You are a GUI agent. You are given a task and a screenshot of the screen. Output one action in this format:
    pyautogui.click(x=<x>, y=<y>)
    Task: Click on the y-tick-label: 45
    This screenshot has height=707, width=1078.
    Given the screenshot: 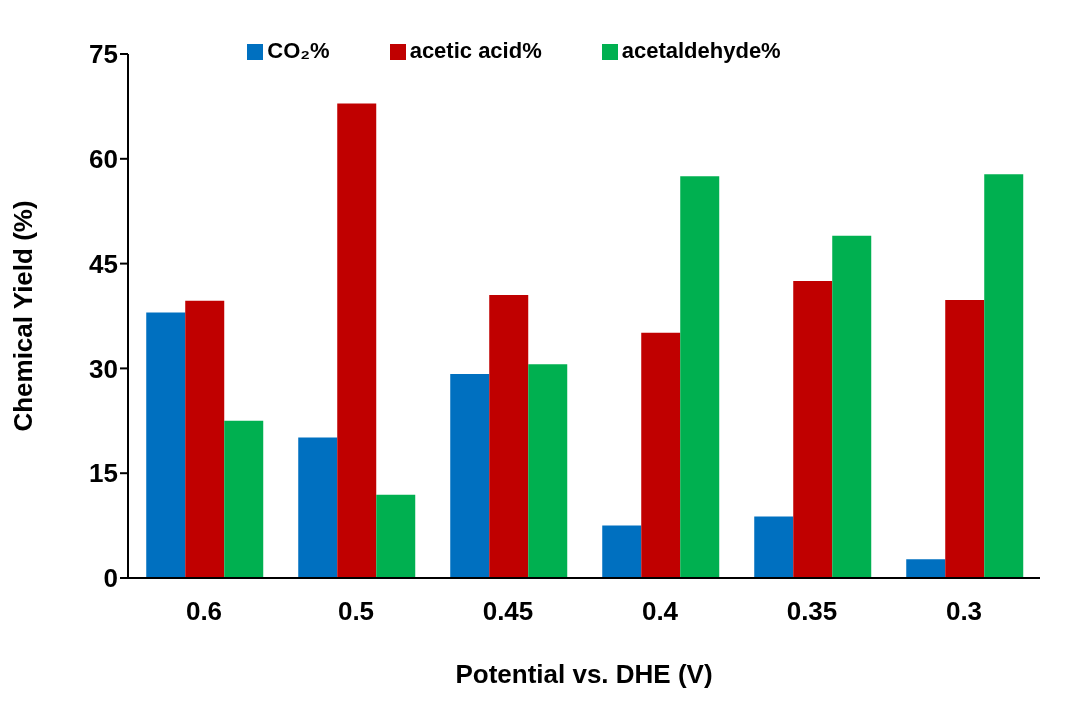 What is the action you would take?
    pyautogui.click(x=103, y=263)
    